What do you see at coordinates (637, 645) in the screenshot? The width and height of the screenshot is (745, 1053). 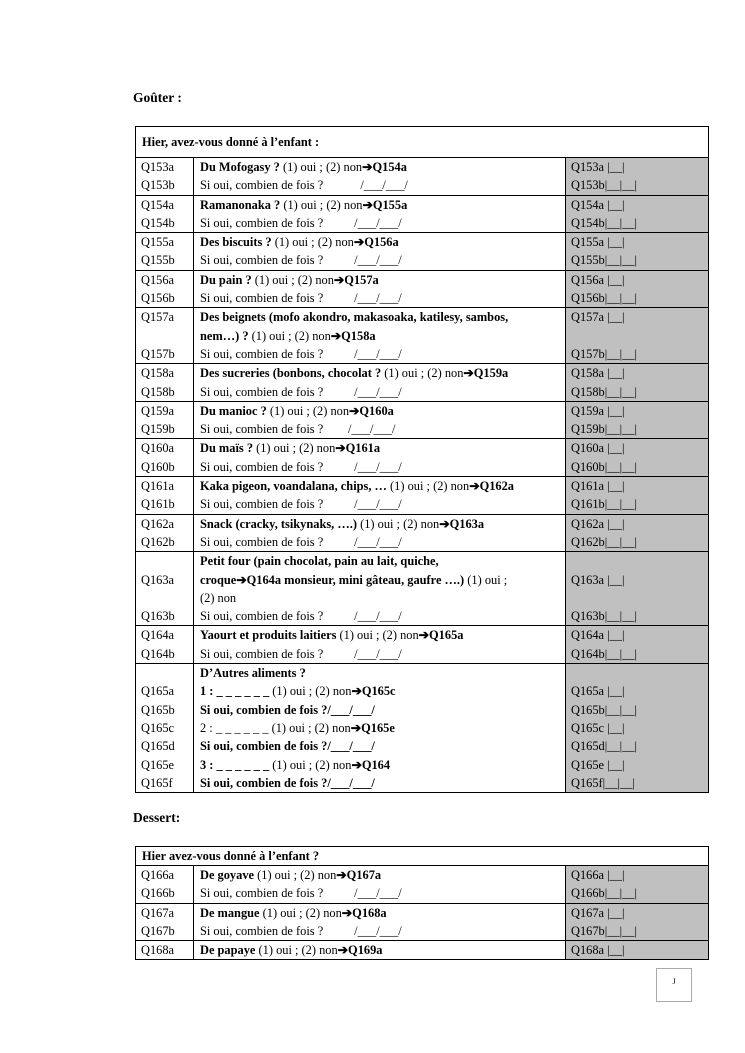 I see `answer-cell: Q164a |__| Q164b|__|__|` at bounding box center [637, 645].